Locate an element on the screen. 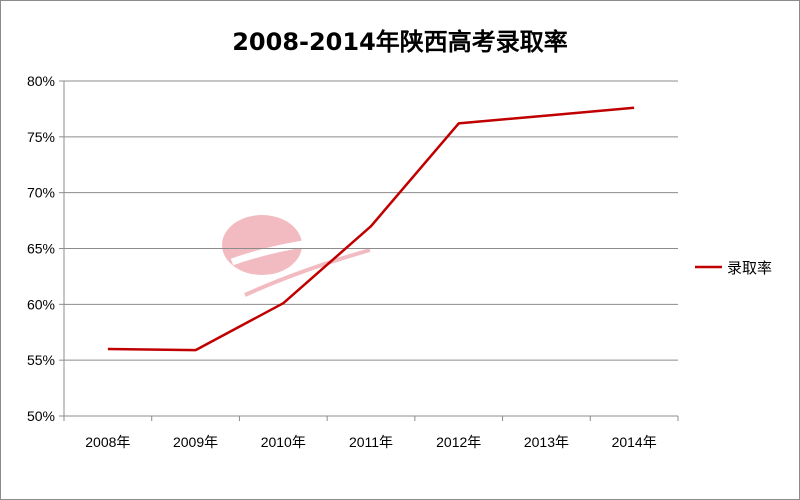  x-tick-label: 2013年 is located at coordinates (546, 442).